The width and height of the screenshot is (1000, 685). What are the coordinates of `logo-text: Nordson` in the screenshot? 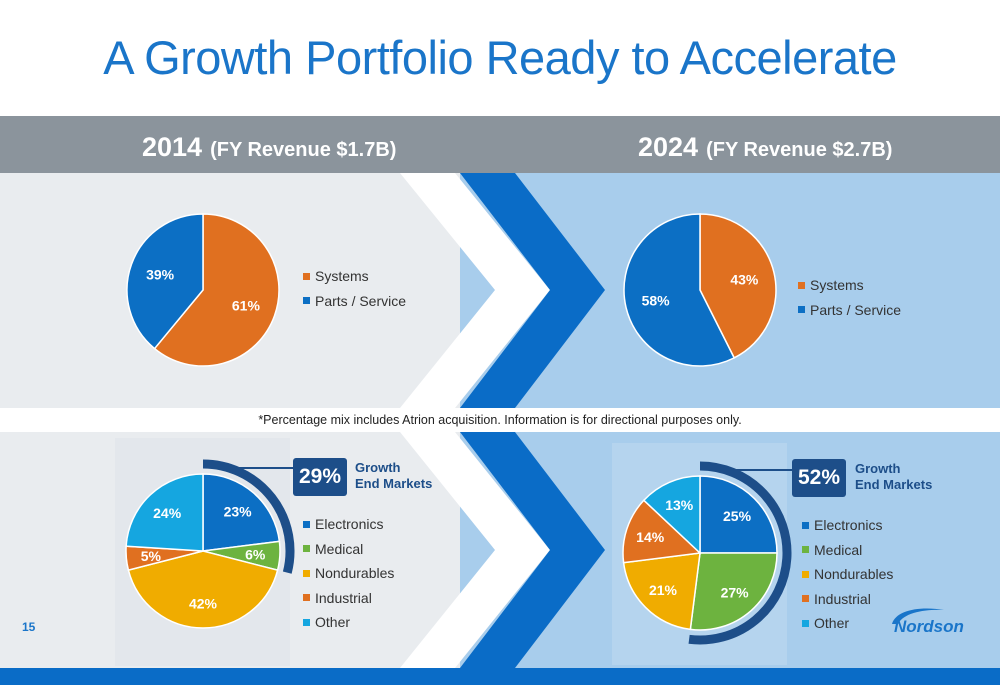 It's located at (929, 626).